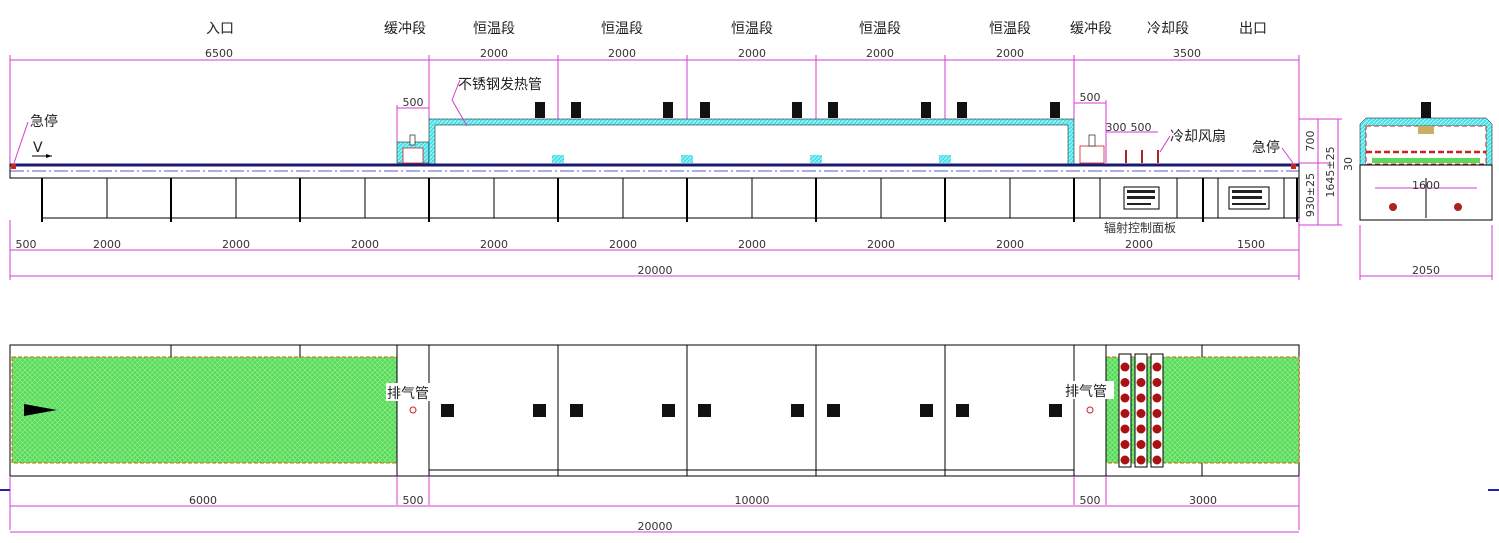 Image resolution: width=1499 pixels, height=543 pixels. What do you see at coordinates (220, 29) in the screenshot?
I see `section-label: 入口` at bounding box center [220, 29].